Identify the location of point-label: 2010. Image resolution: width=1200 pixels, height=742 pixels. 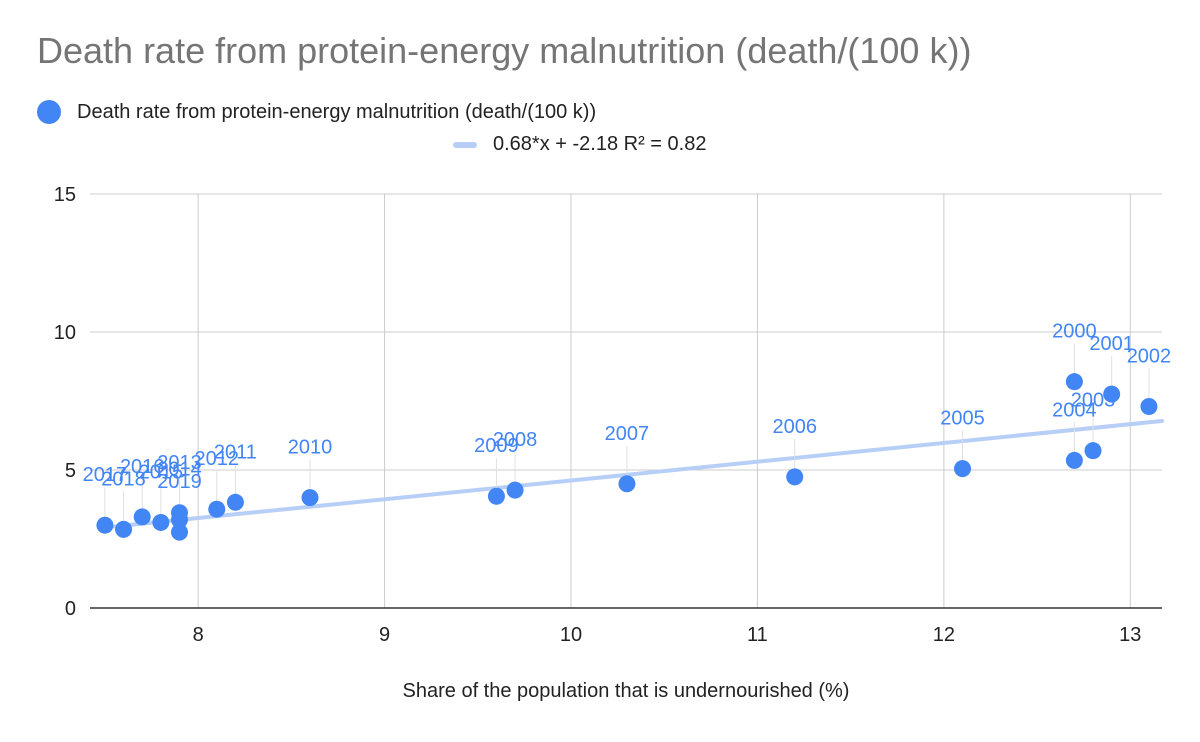
(310, 448).